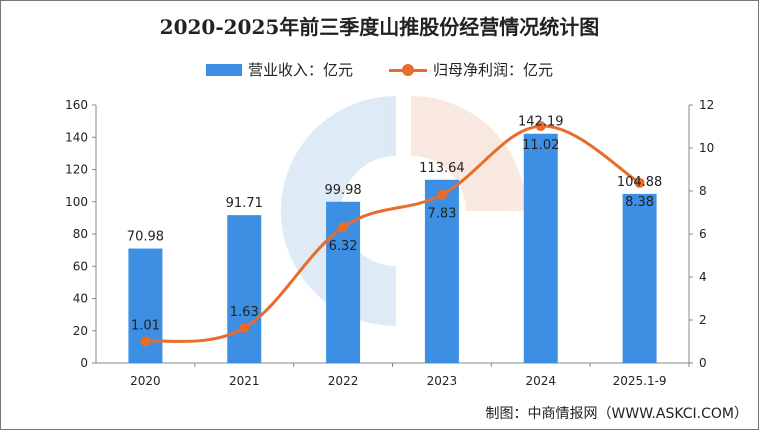 The width and height of the screenshot is (759, 430). I want to click on x-tick-label: 2024, so click(540, 381).